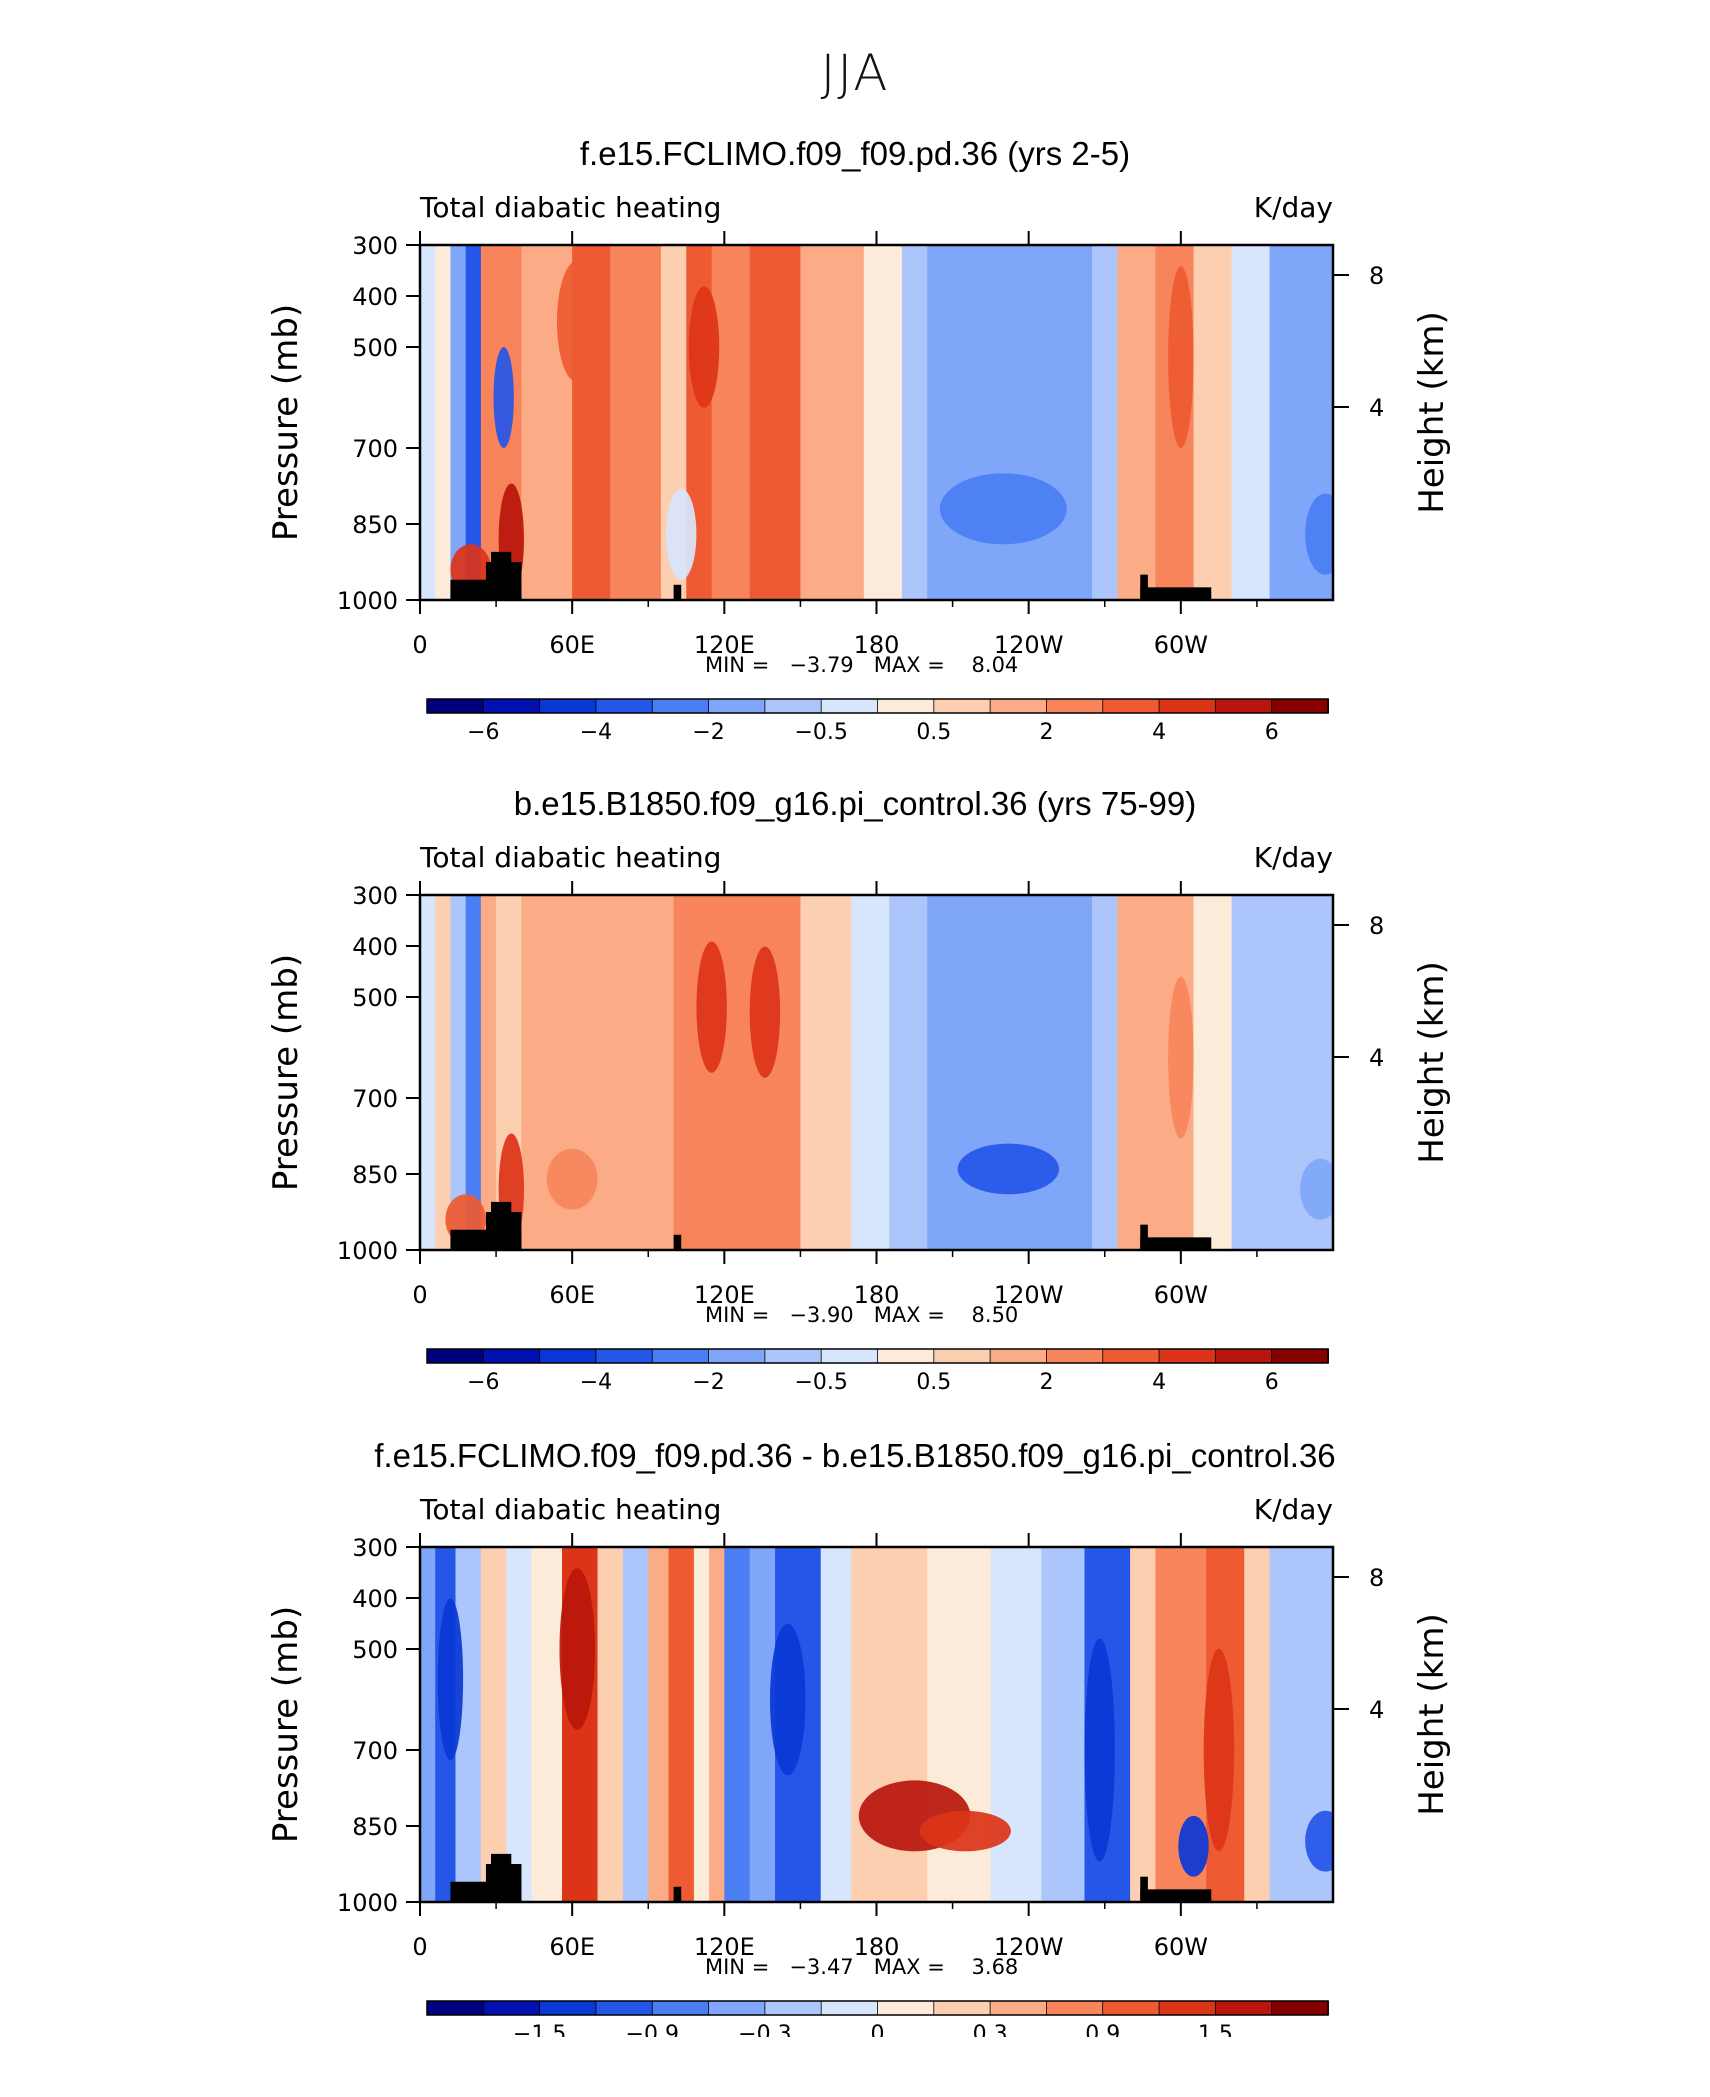  I want to click on y-axis-title: Pressure (mb), so click(286, 422).